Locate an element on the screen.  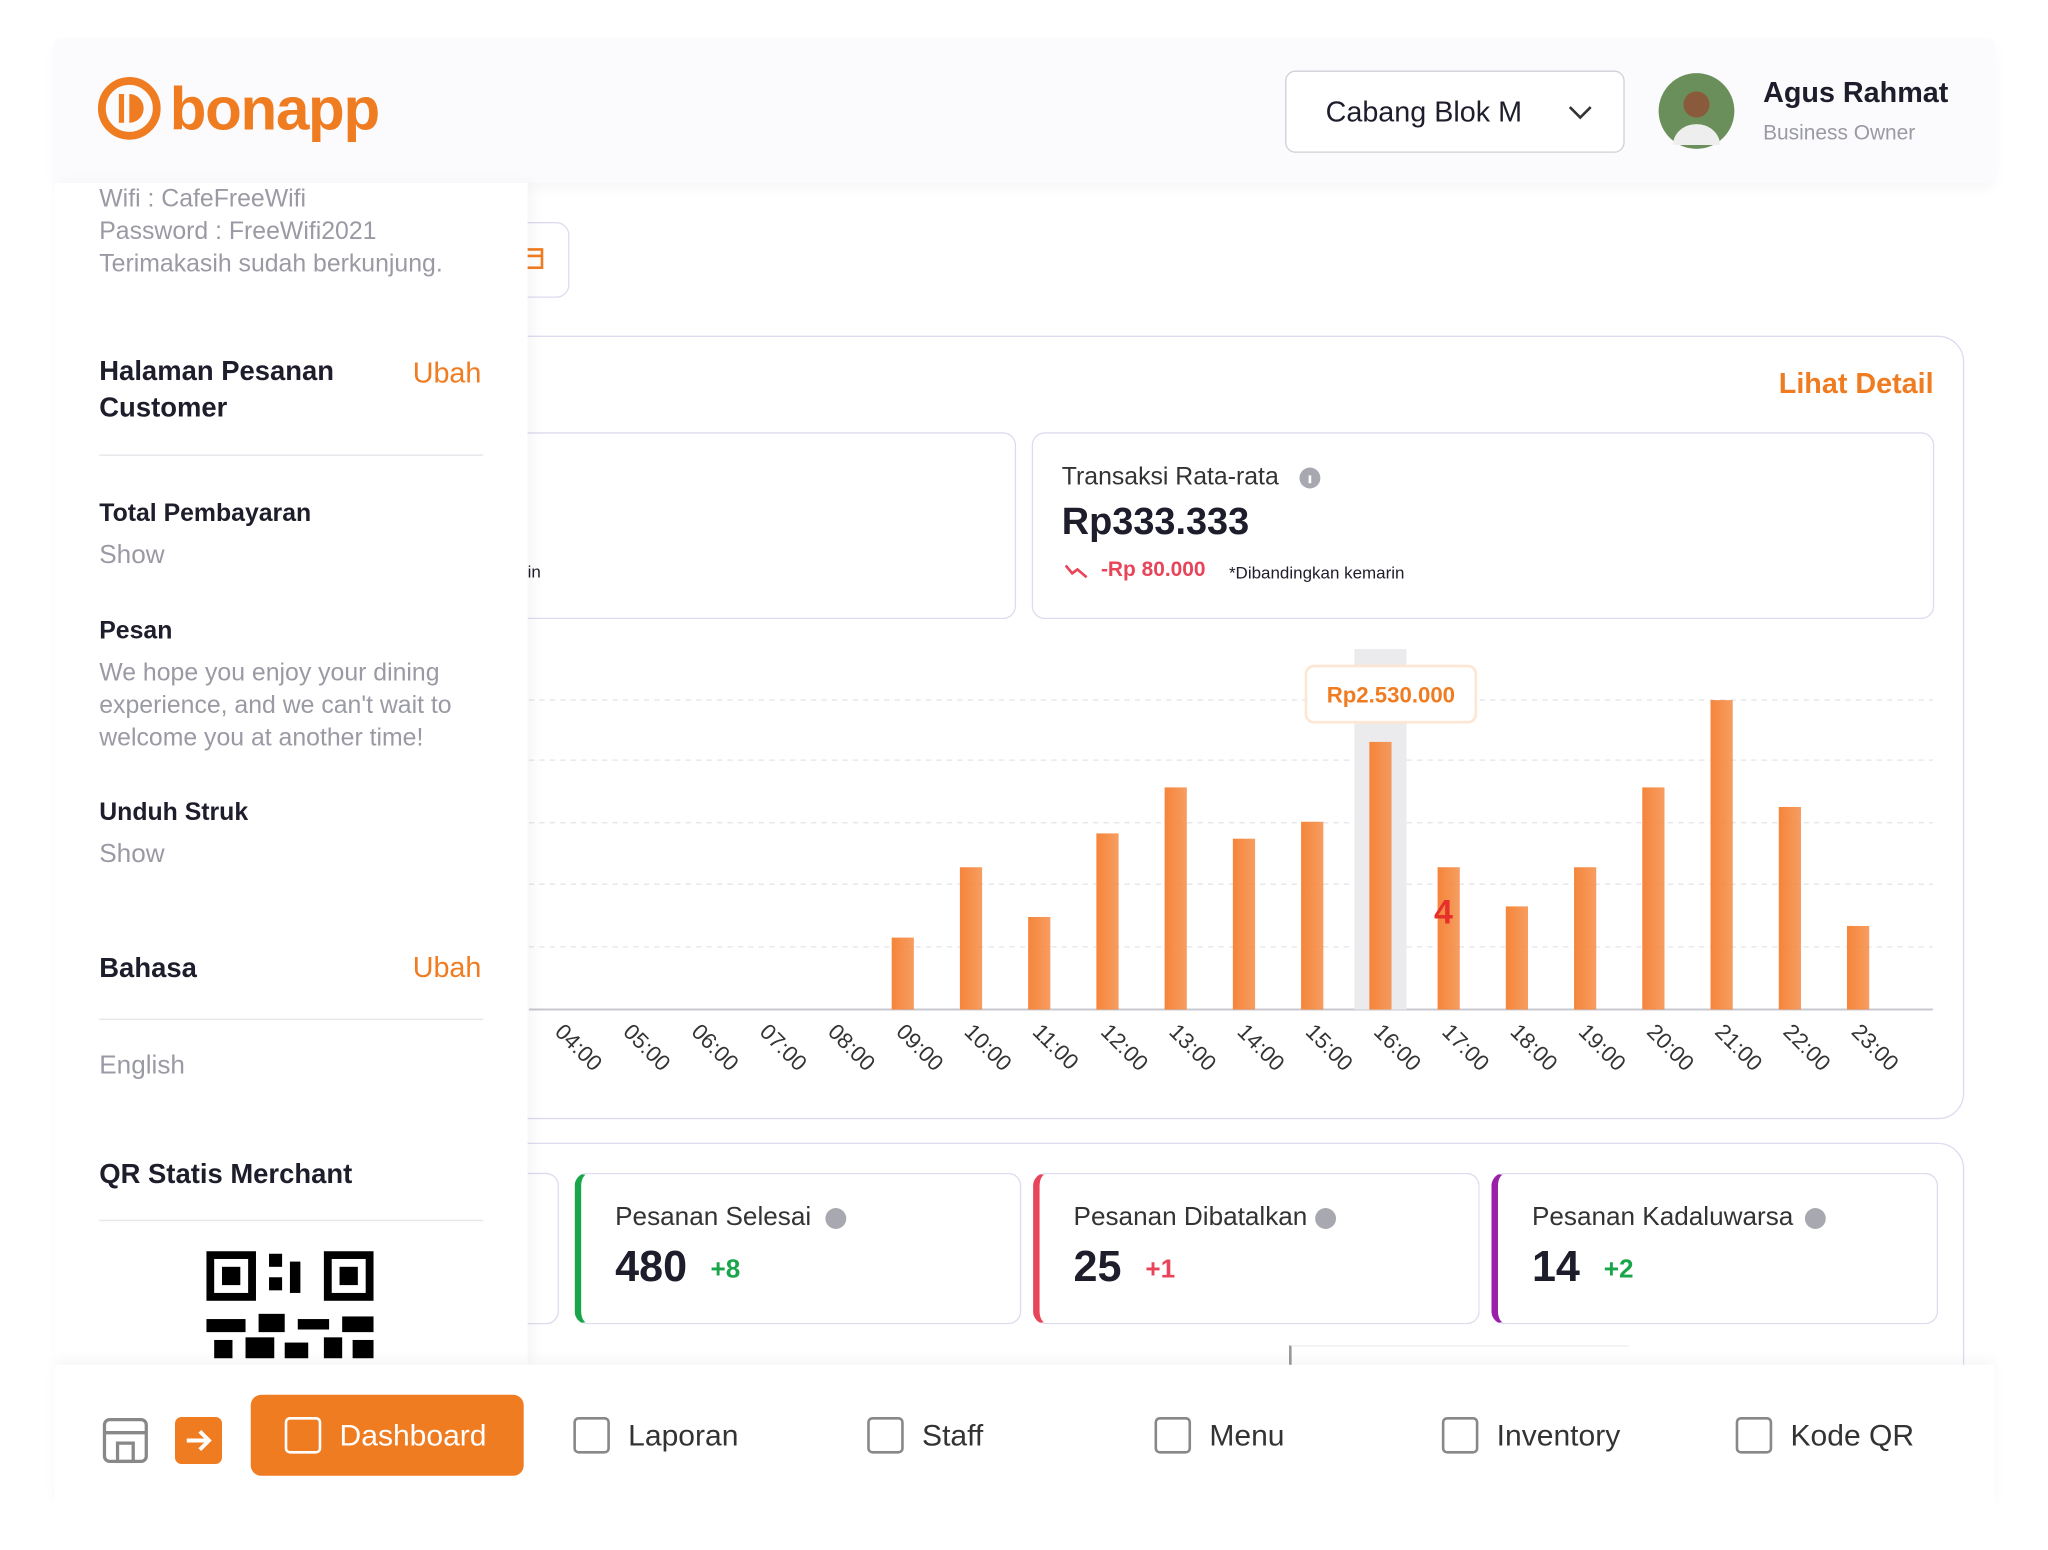
average-value: Rp333.333 is located at coordinates (1155, 522).